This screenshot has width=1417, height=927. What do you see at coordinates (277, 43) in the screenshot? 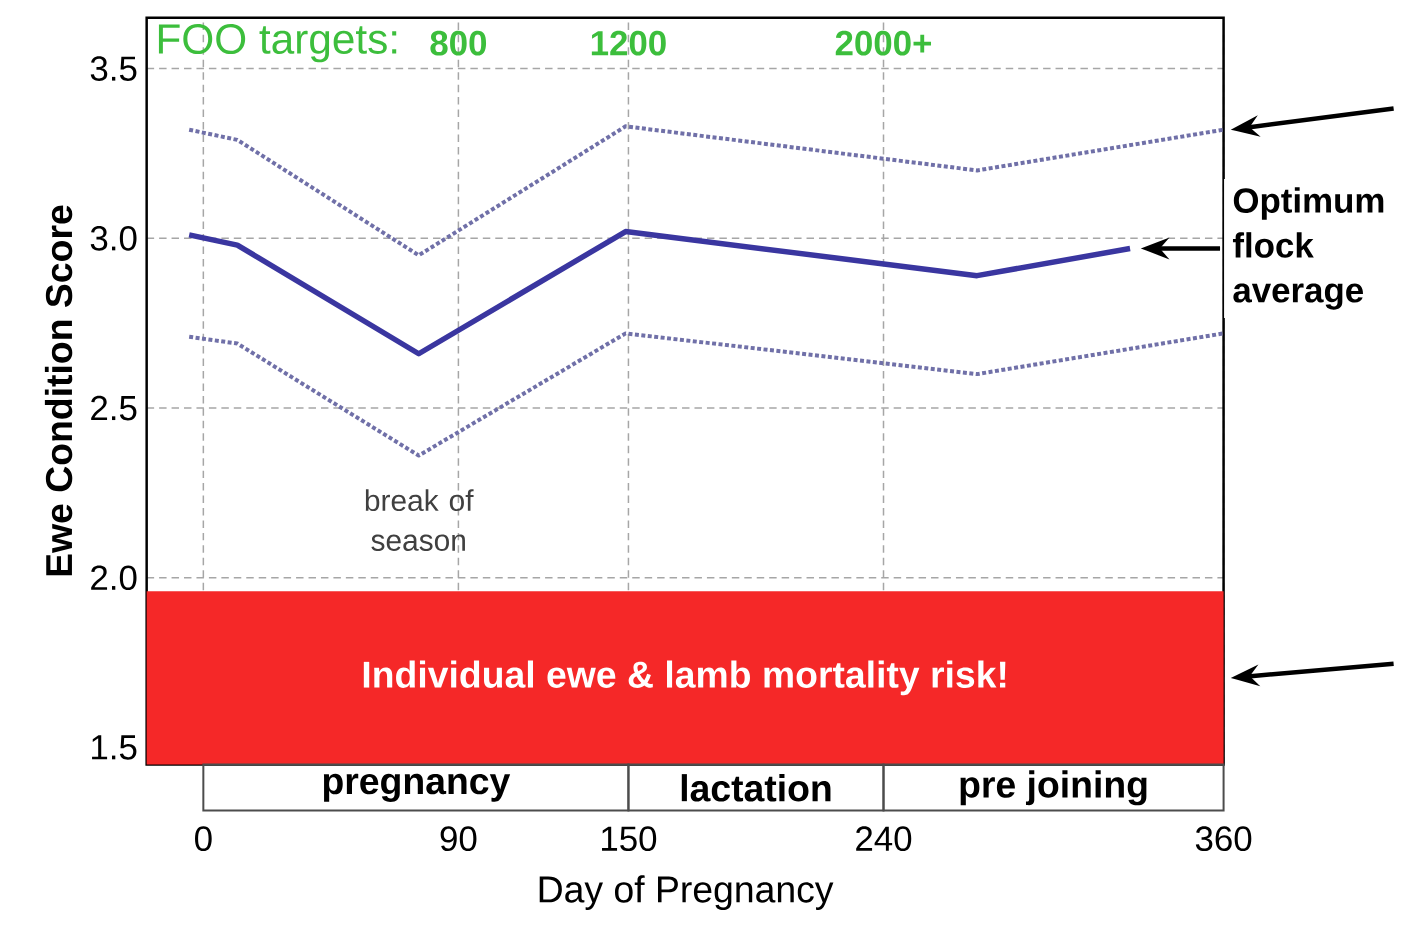
I see `annotation: FOO targets:` at bounding box center [277, 43].